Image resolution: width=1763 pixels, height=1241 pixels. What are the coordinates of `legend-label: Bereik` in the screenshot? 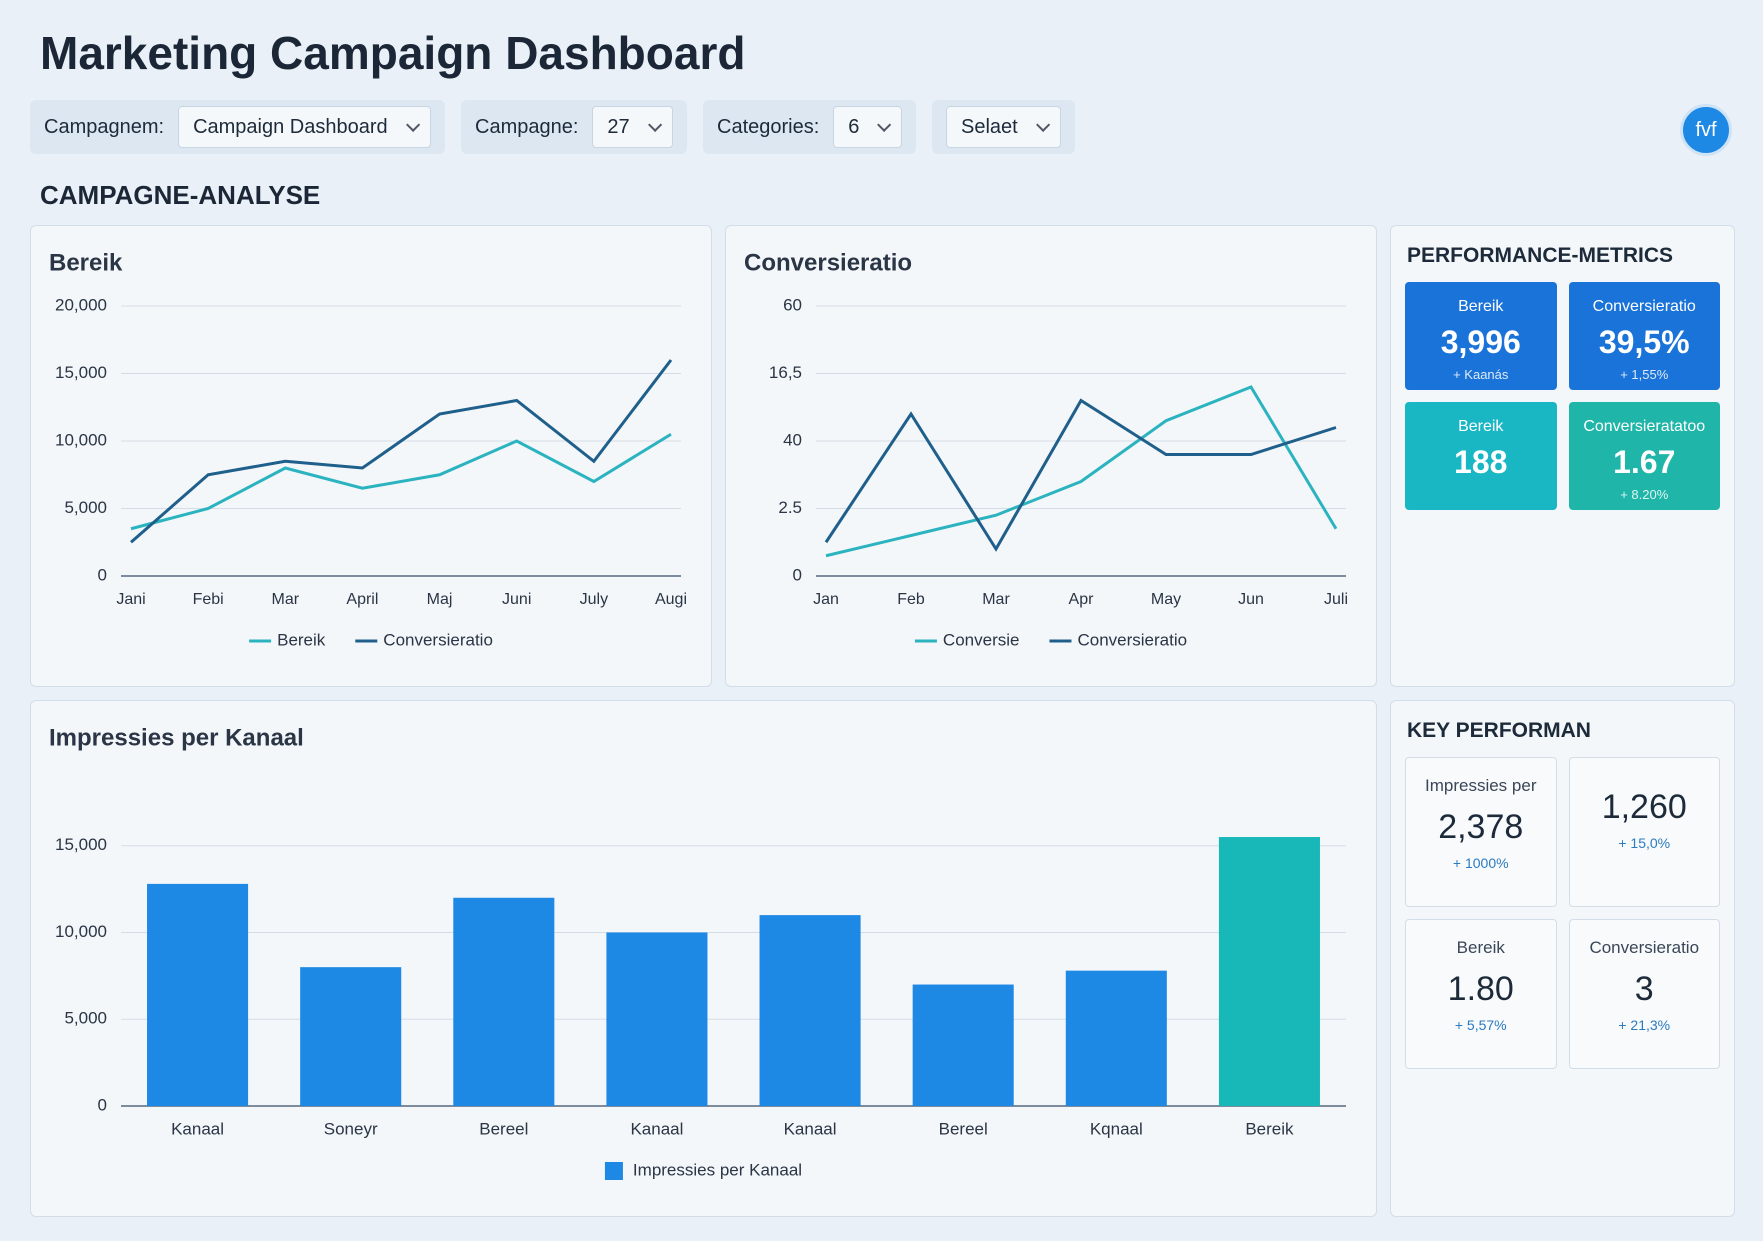 It's located at (301, 639).